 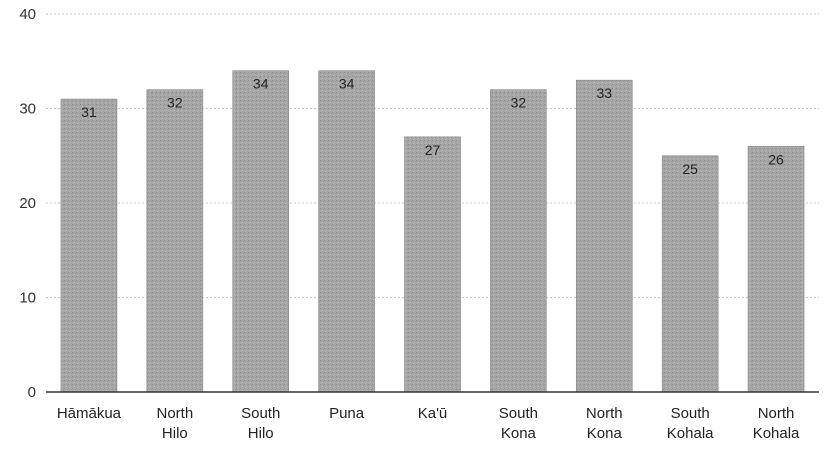 What do you see at coordinates (347, 413) in the screenshot?
I see `x-tick-label: Puna` at bounding box center [347, 413].